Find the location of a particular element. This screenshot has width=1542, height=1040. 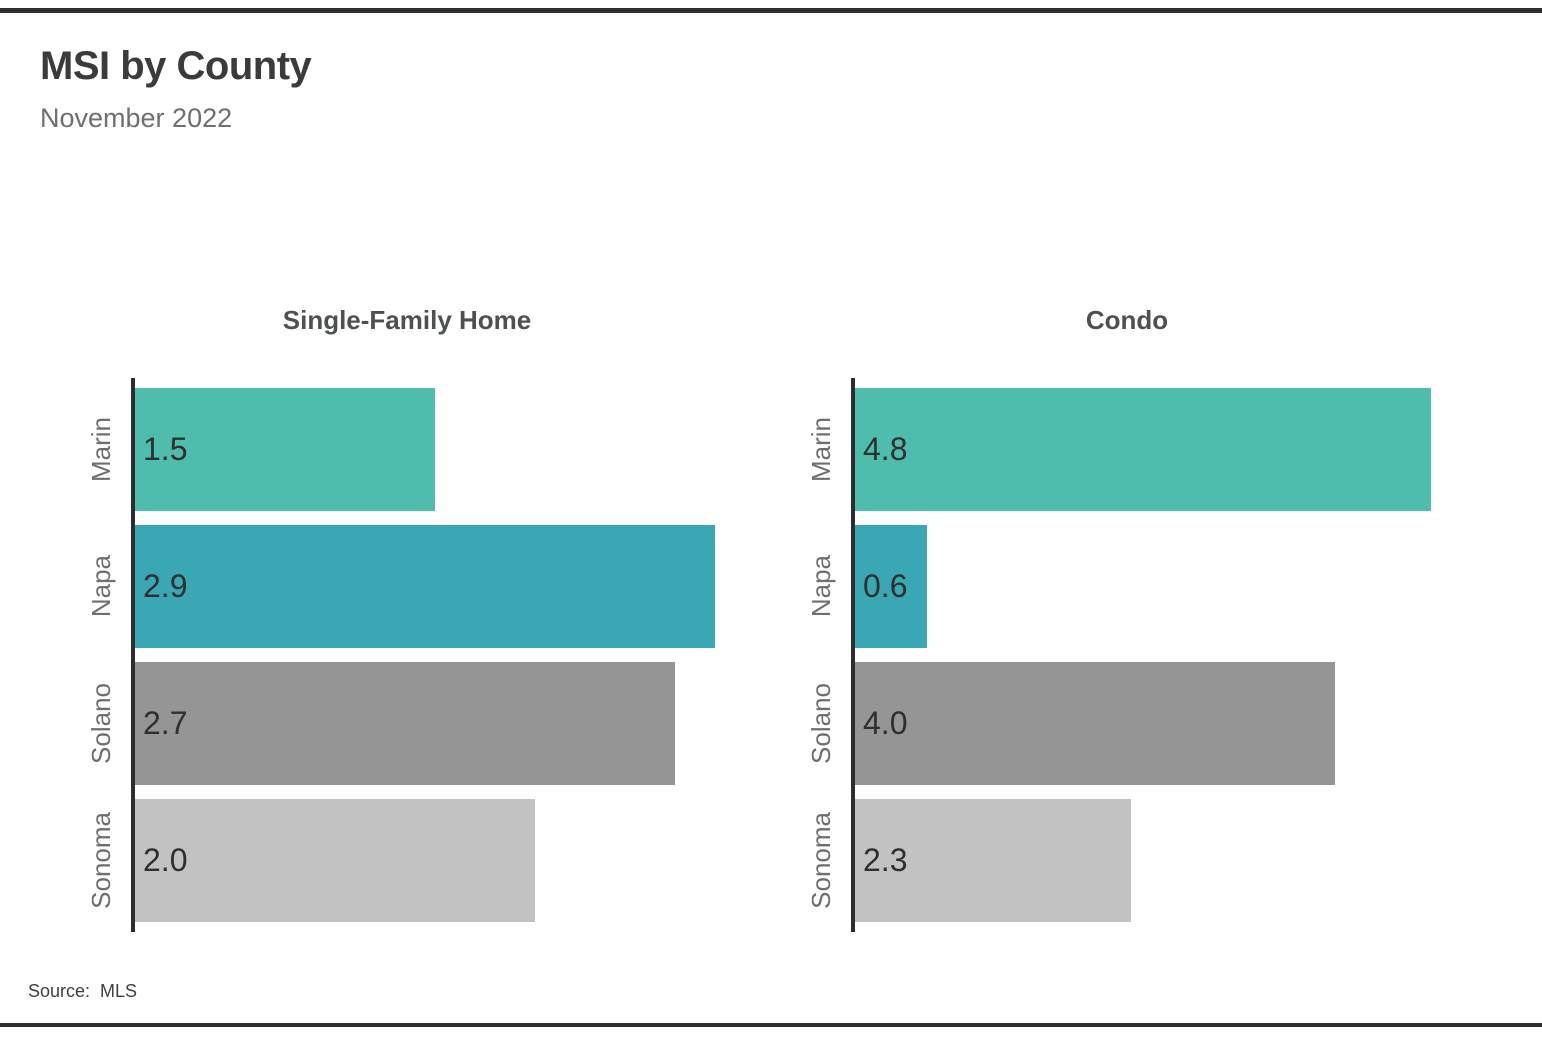

bar-row: 1.5 is located at coordinates (435, 449).